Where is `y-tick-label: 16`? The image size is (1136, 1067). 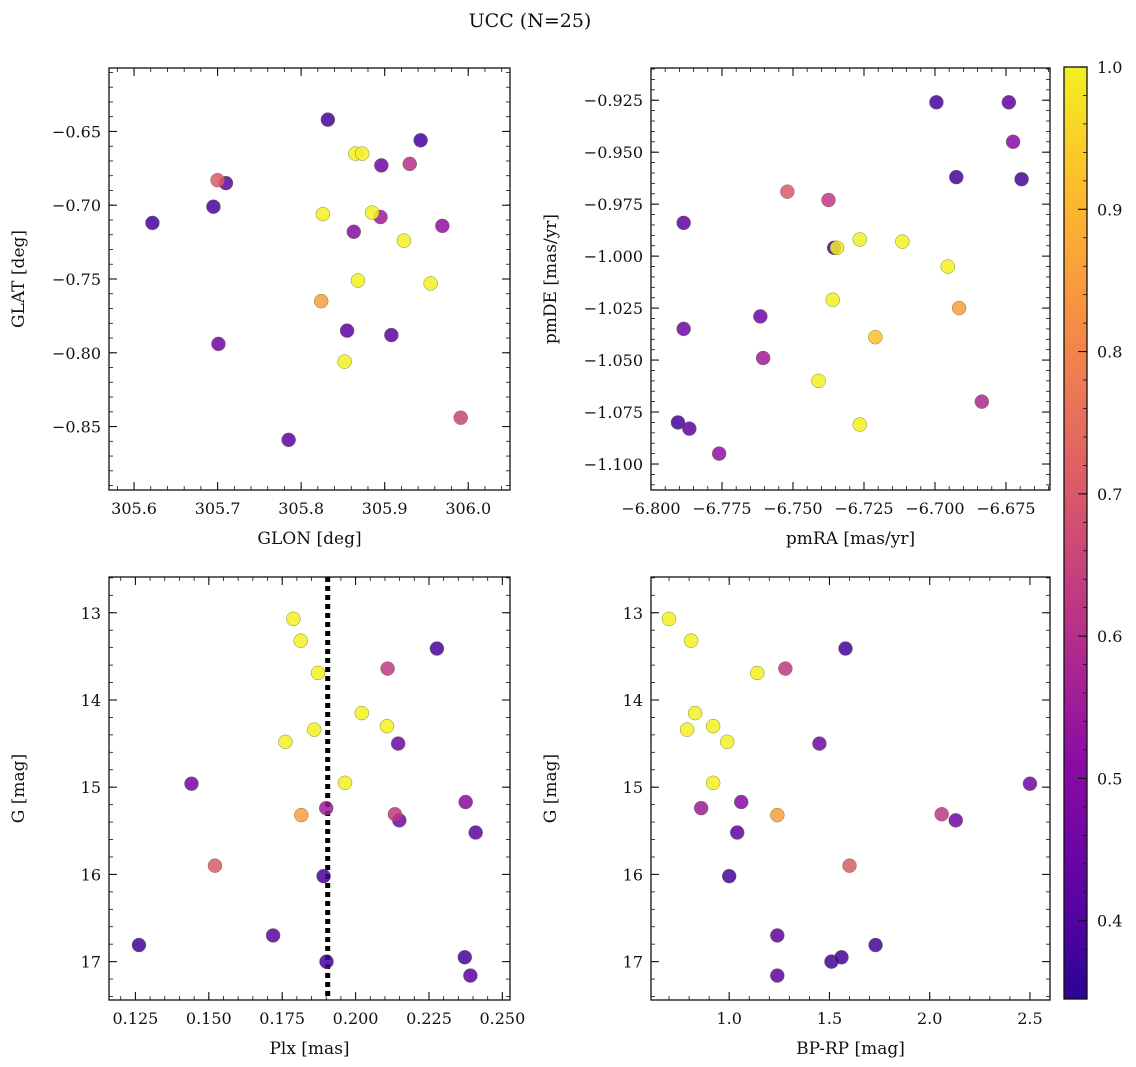
y-tick-label: 16 is located at coordinates (91, 874).